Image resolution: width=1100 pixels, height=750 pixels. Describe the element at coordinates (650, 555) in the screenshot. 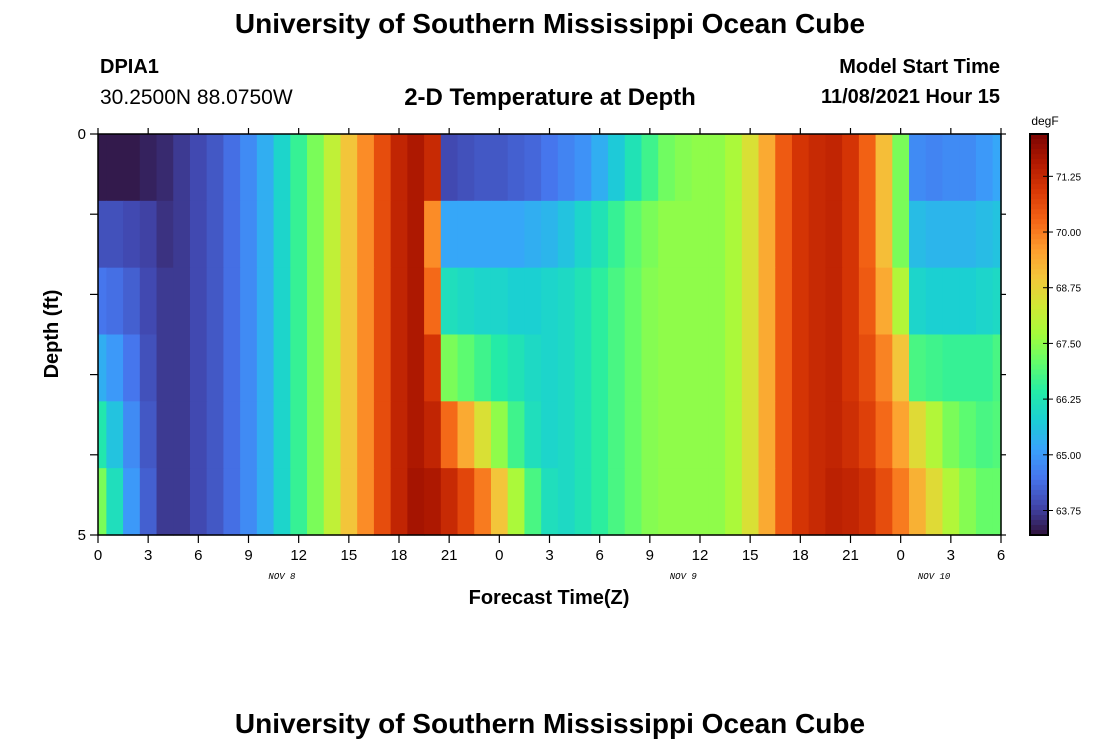

I see `x-tick-label: 9` at that location.